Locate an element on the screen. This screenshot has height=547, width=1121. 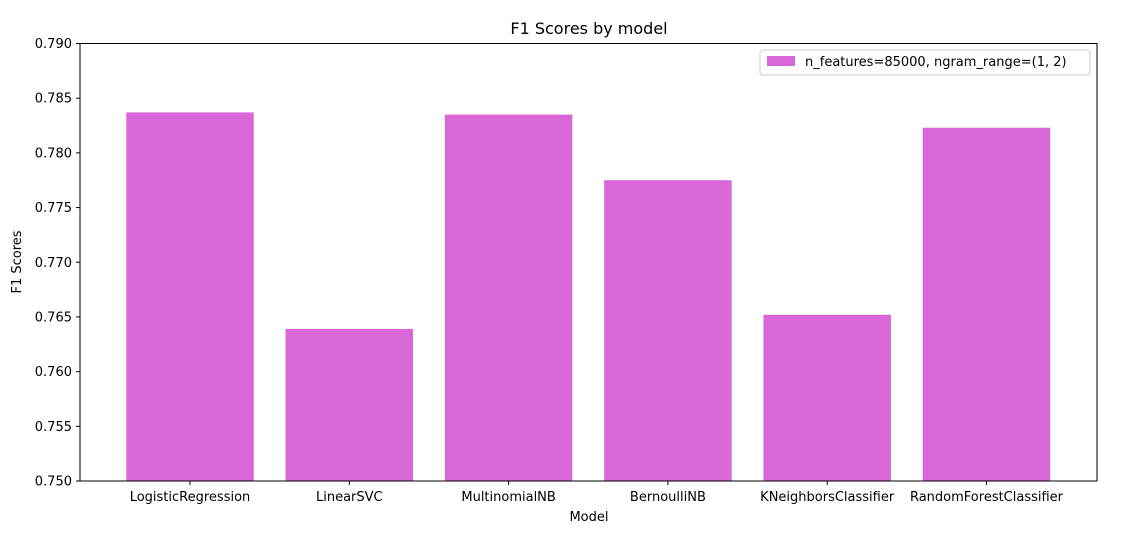
legend-swatch is located at coordinates (781, 61).